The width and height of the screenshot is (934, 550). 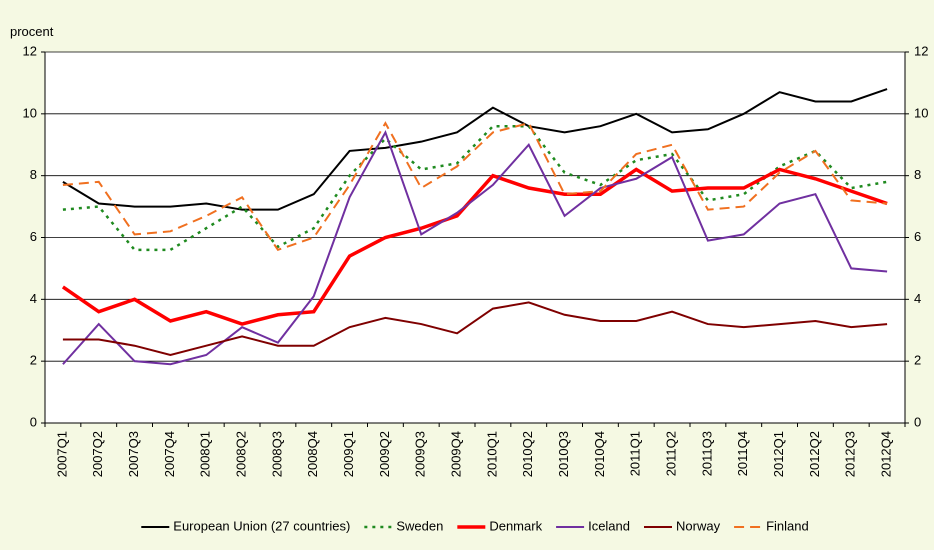 I want to click on legend-label: Sweden, so click(x=419, y=525).